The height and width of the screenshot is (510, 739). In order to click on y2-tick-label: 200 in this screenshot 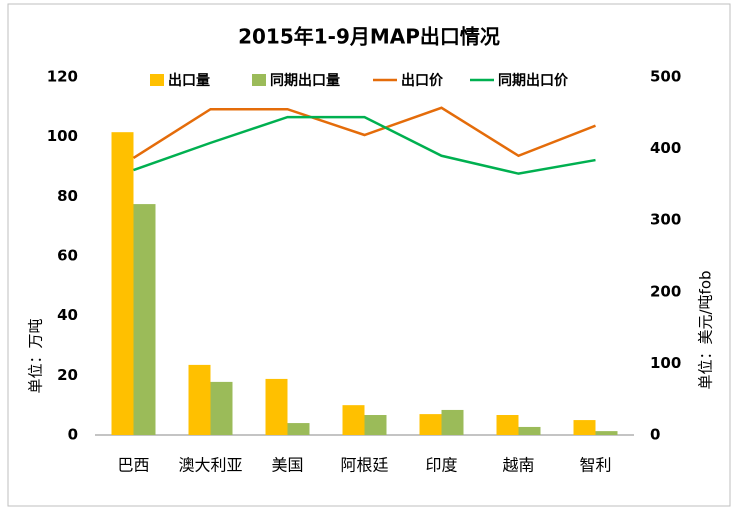, I will do `click(665, 291)`.